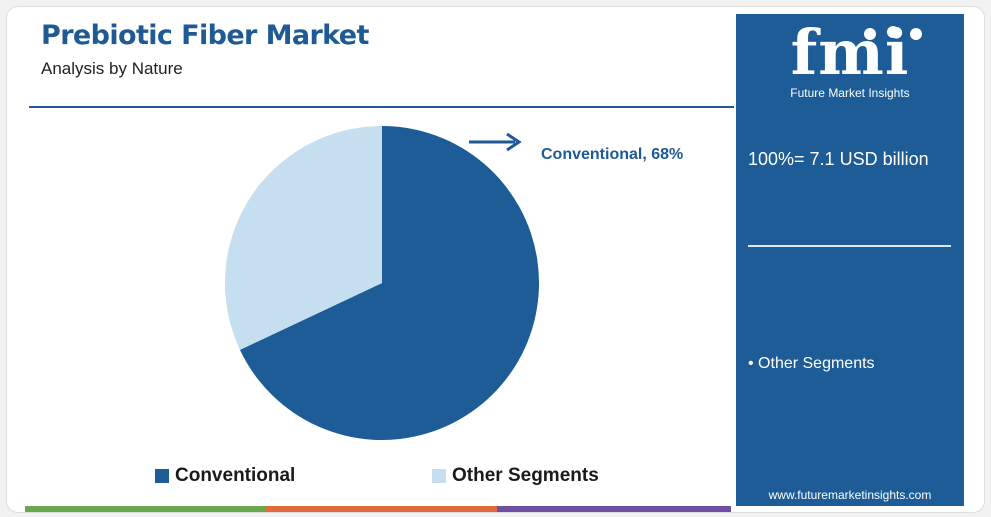 This screenshot has width=991, height=517. Describe the element at coordinates (838, 159) in the screenshot. I see `market-total: 100%= 7.1 USD billion` at that location.